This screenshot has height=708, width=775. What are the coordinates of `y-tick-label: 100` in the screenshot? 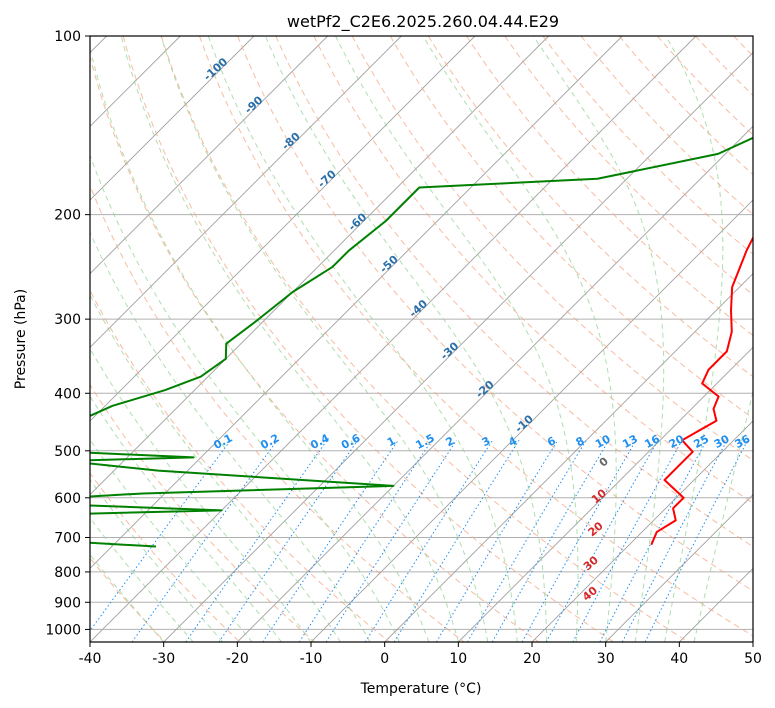 It's located at (67, 37).